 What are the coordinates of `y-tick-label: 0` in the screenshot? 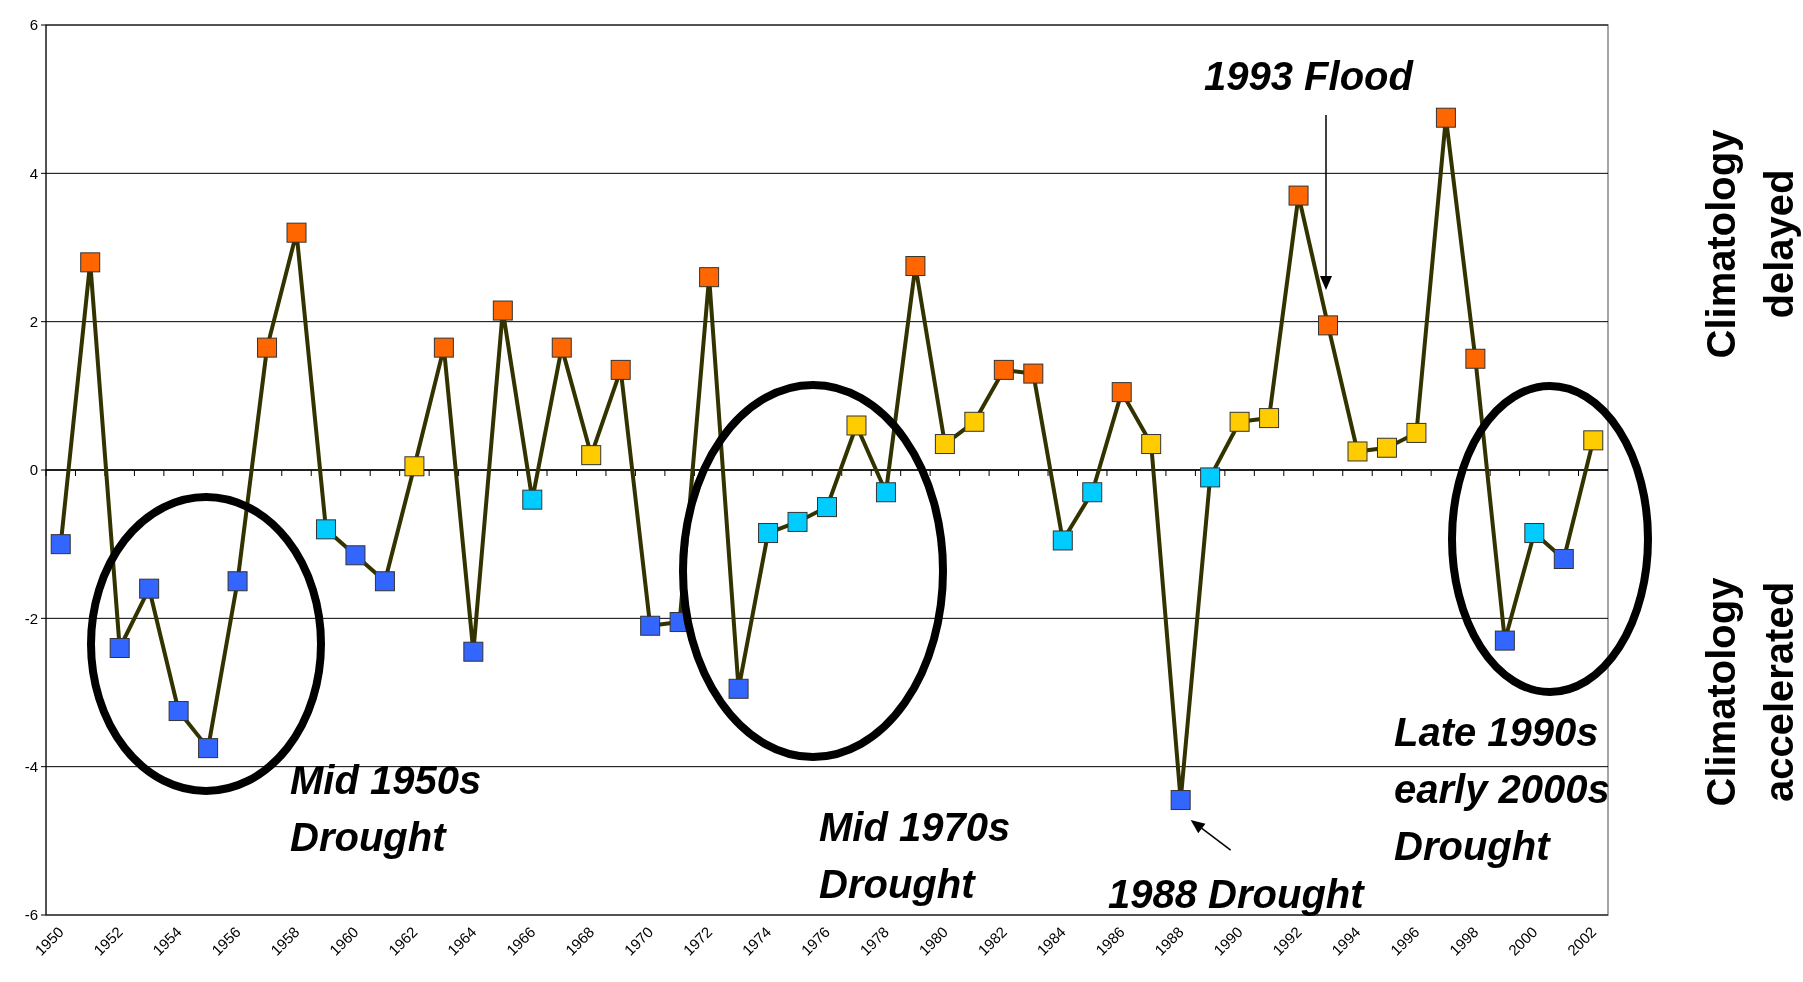 It's located at (33, 470).